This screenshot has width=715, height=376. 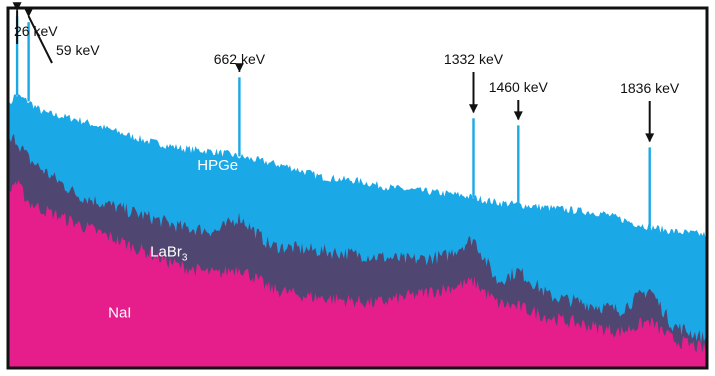 What do you see at coordinates (240, 59) in the screenshot?
I see `energy-annotation: 662 keV` at bounding box center [240, 59].